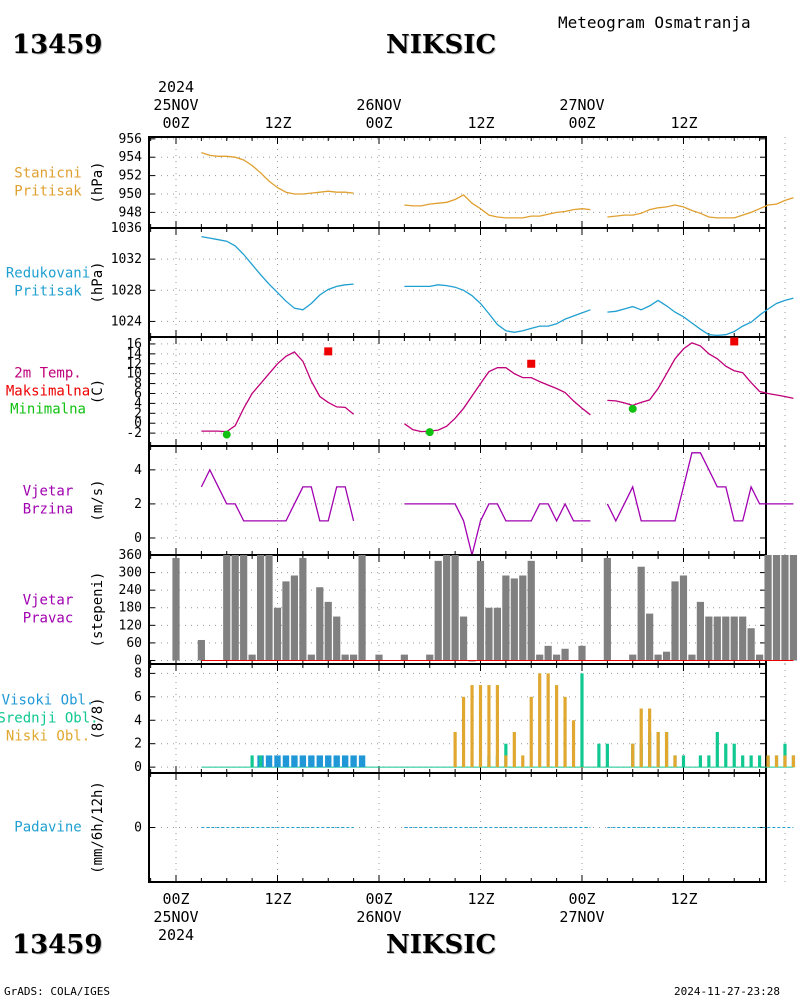 This screenshot has width=800, height=1000. What do you see at coordinates (126, 228) in the screenshot?
I see `y-tick-label: 1036` at bounding box center [126, 228].